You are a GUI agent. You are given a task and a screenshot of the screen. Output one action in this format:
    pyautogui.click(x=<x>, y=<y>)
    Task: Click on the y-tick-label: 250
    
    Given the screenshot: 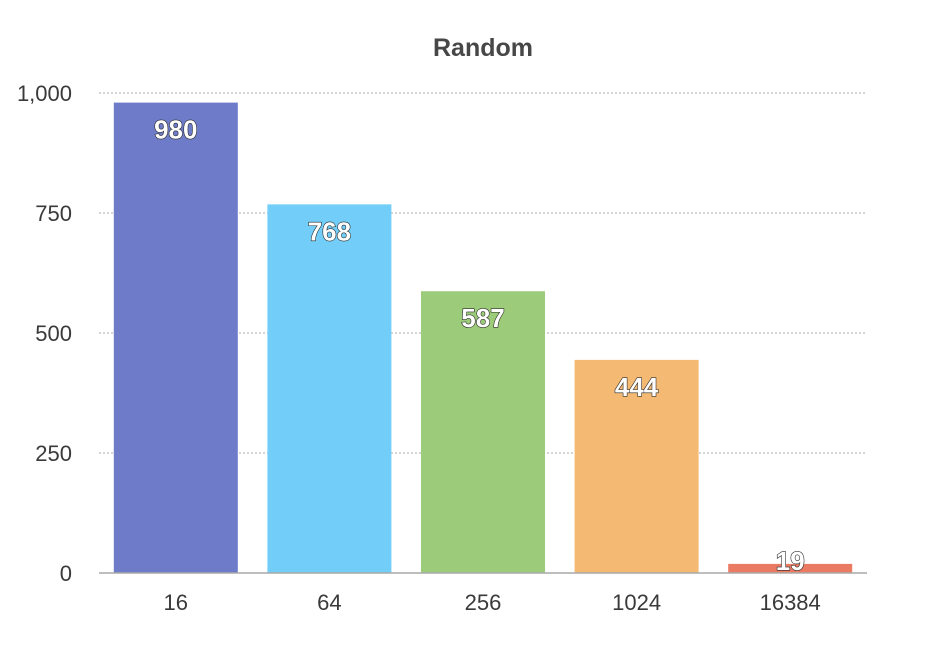 What is the action you would take?
    pyautogui.click(x=53, y=453)
    